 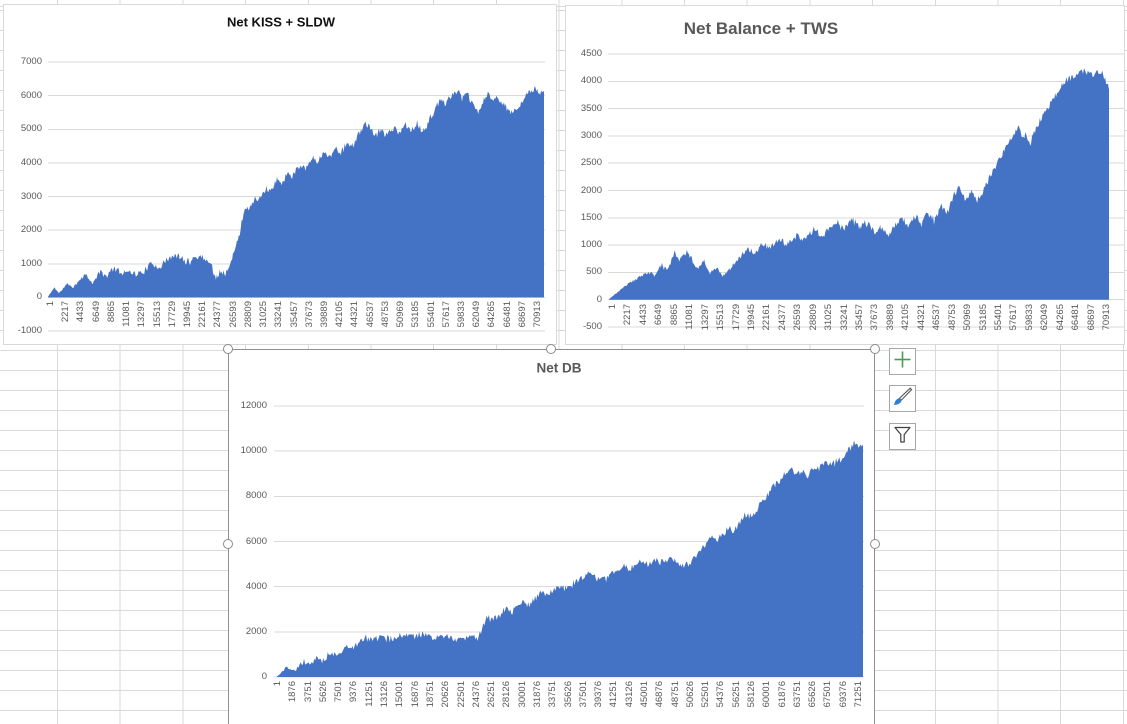 I want to click on x-axis-tick-label: 22161, so click(x=203, y=314).